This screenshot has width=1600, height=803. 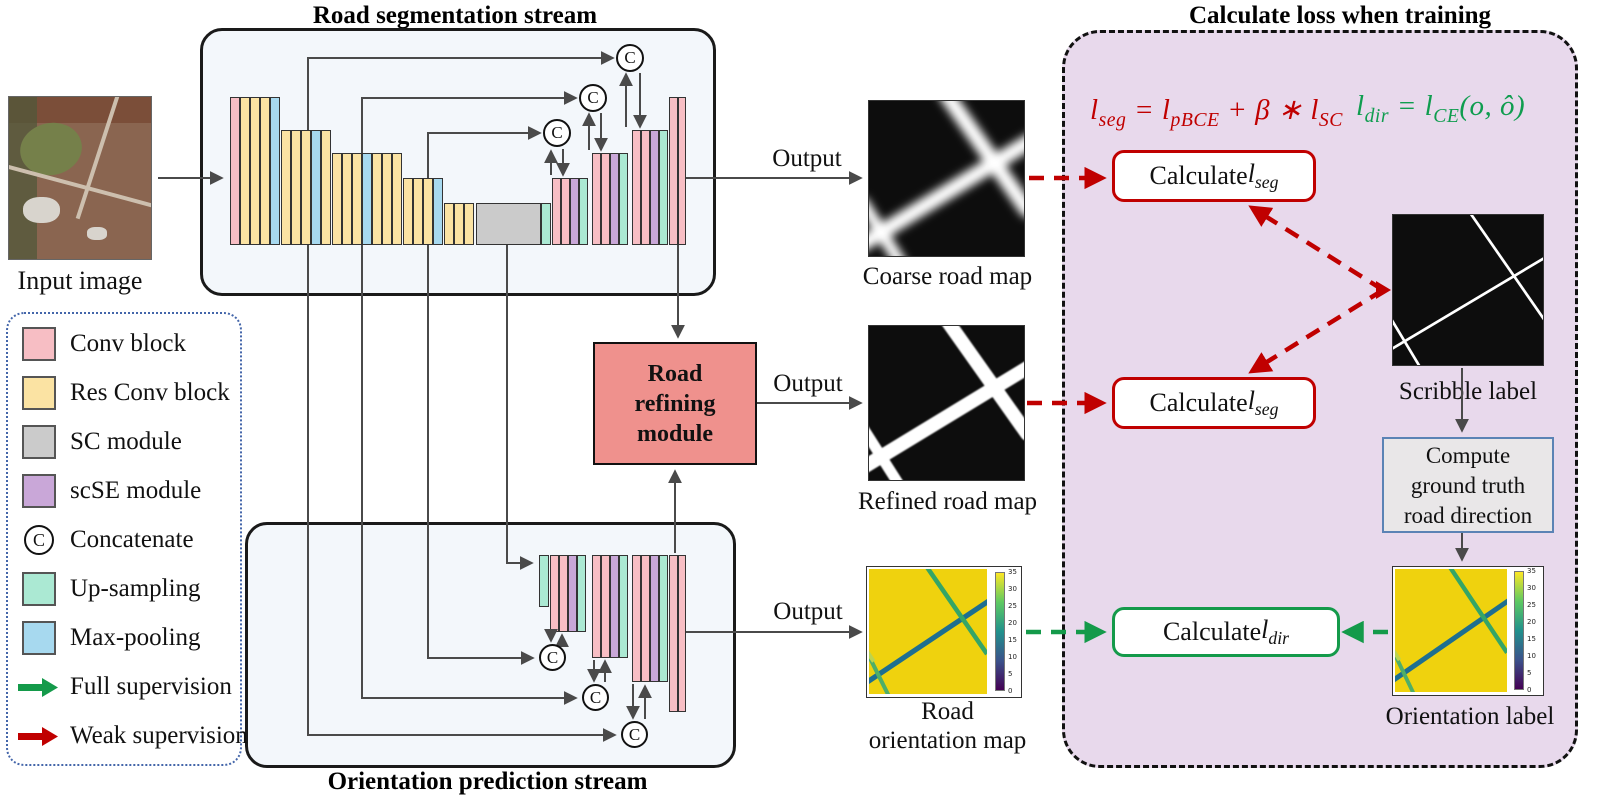 What do you see at coordinates (39, 540) in the screenshot?
I see `concat-icon: C` at bounding box center [39, 540].